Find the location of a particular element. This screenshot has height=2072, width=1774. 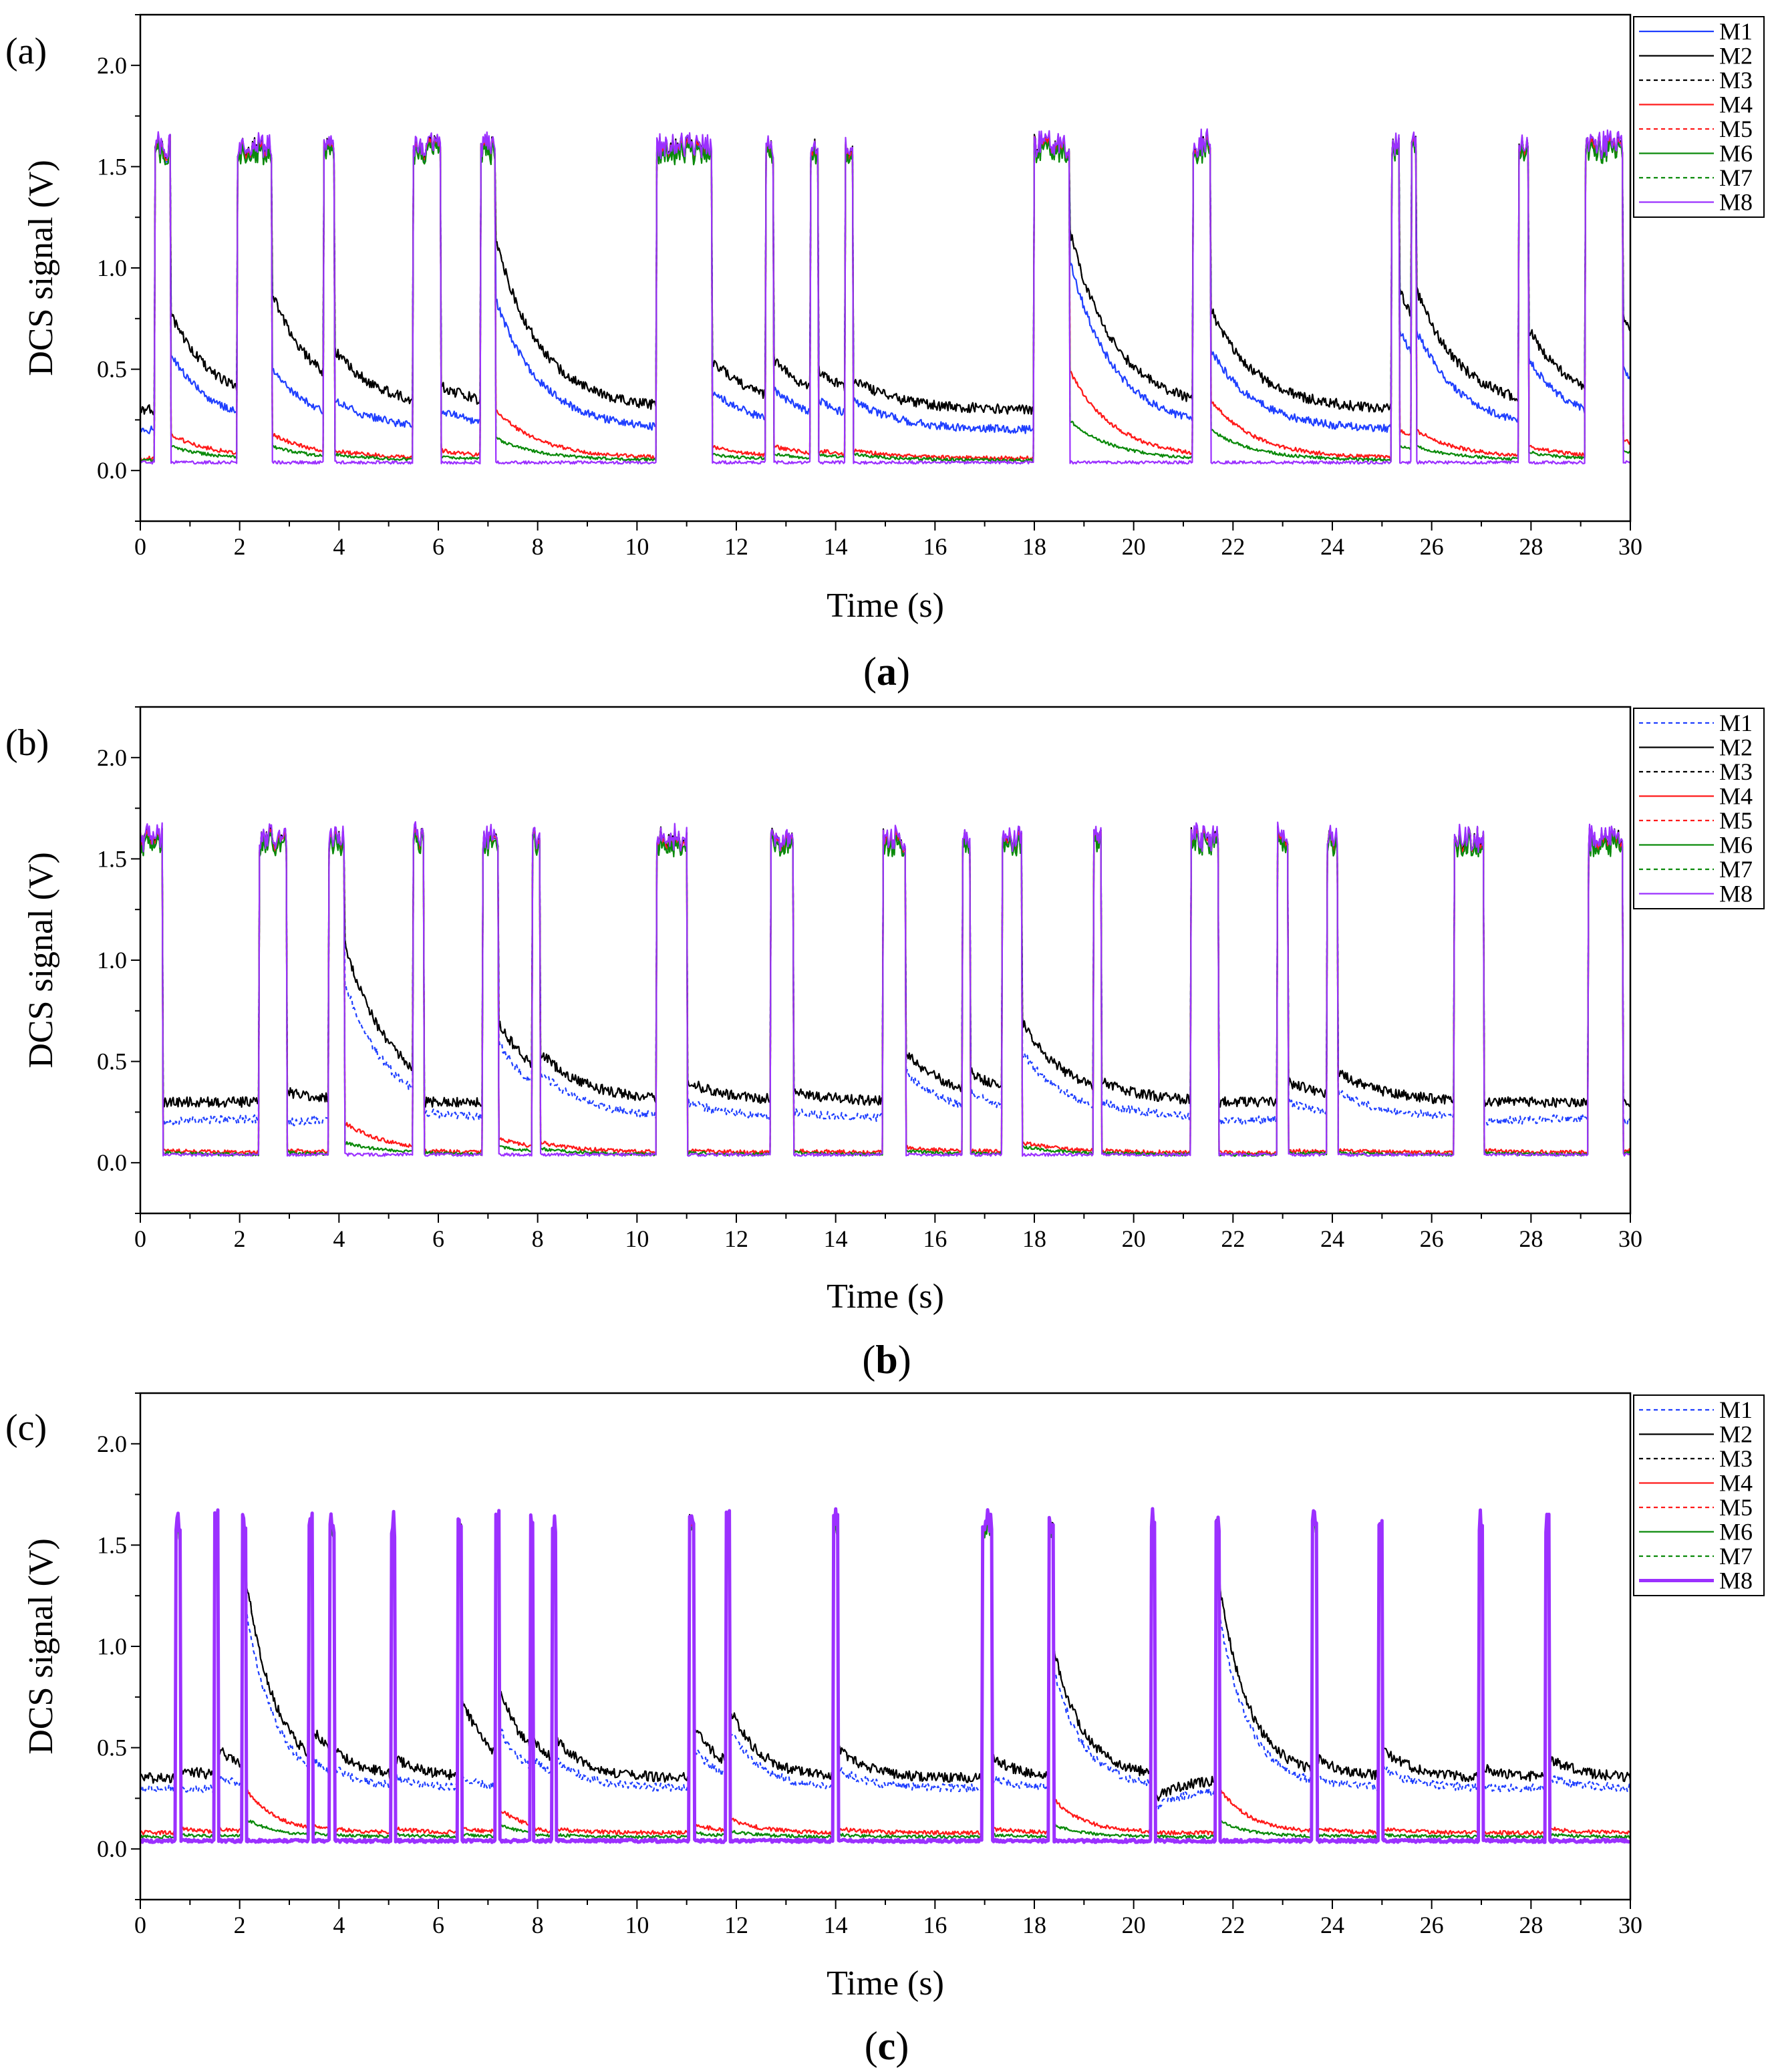

caption-b: (b) is located at coordinates (886, 1360).